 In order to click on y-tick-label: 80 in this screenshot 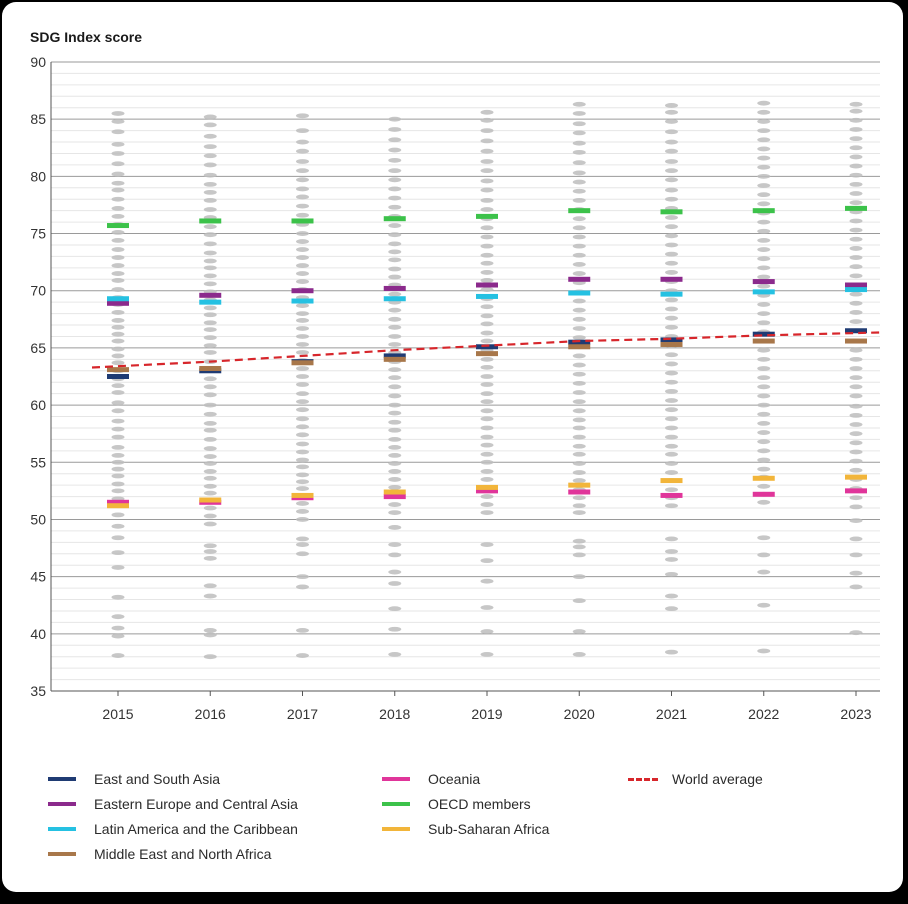, I will do `click(38, 176)`.